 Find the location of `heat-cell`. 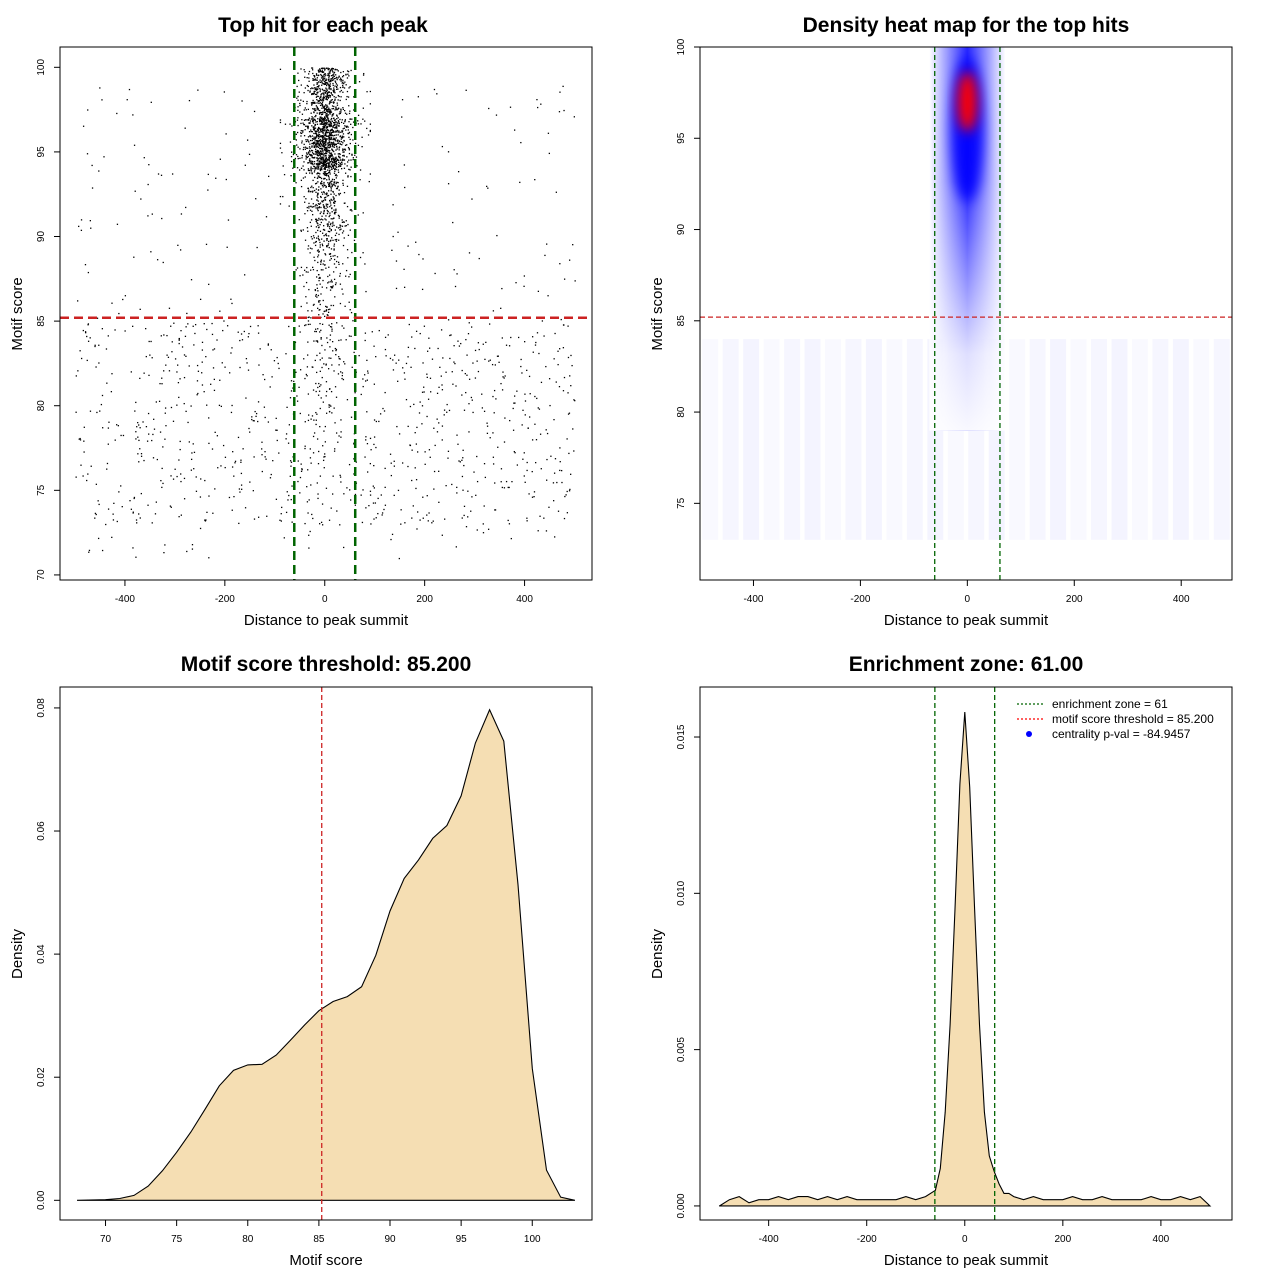

heat-cell is located at coordinates (894, 439).